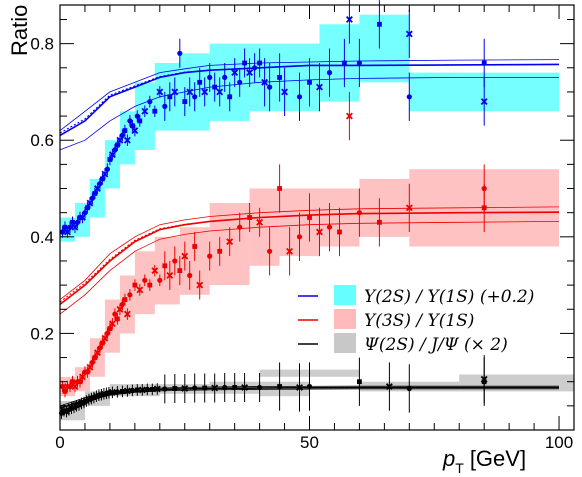 The height and width of the screenshot is (477, 582). What do you see at coordinates (459, 468) in the screenshot?
I see `x-axis-title-subscript: T` at bounding box center [459, 468].